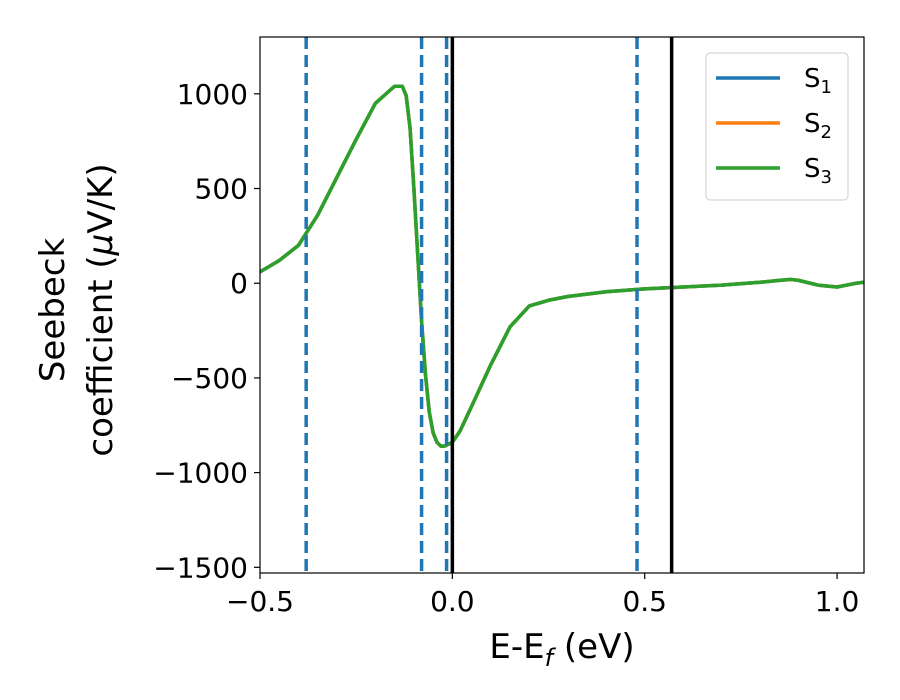  Describe the element at coordinates (837, 601) in the screenshot. I see `x-tick-label: 1.0` at that location.